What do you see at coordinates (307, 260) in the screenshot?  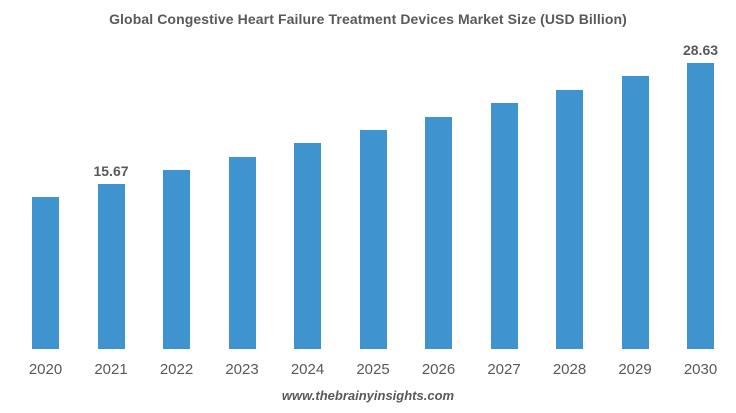 I see `bar-2024: 2024` at bounding box center [307, 260].